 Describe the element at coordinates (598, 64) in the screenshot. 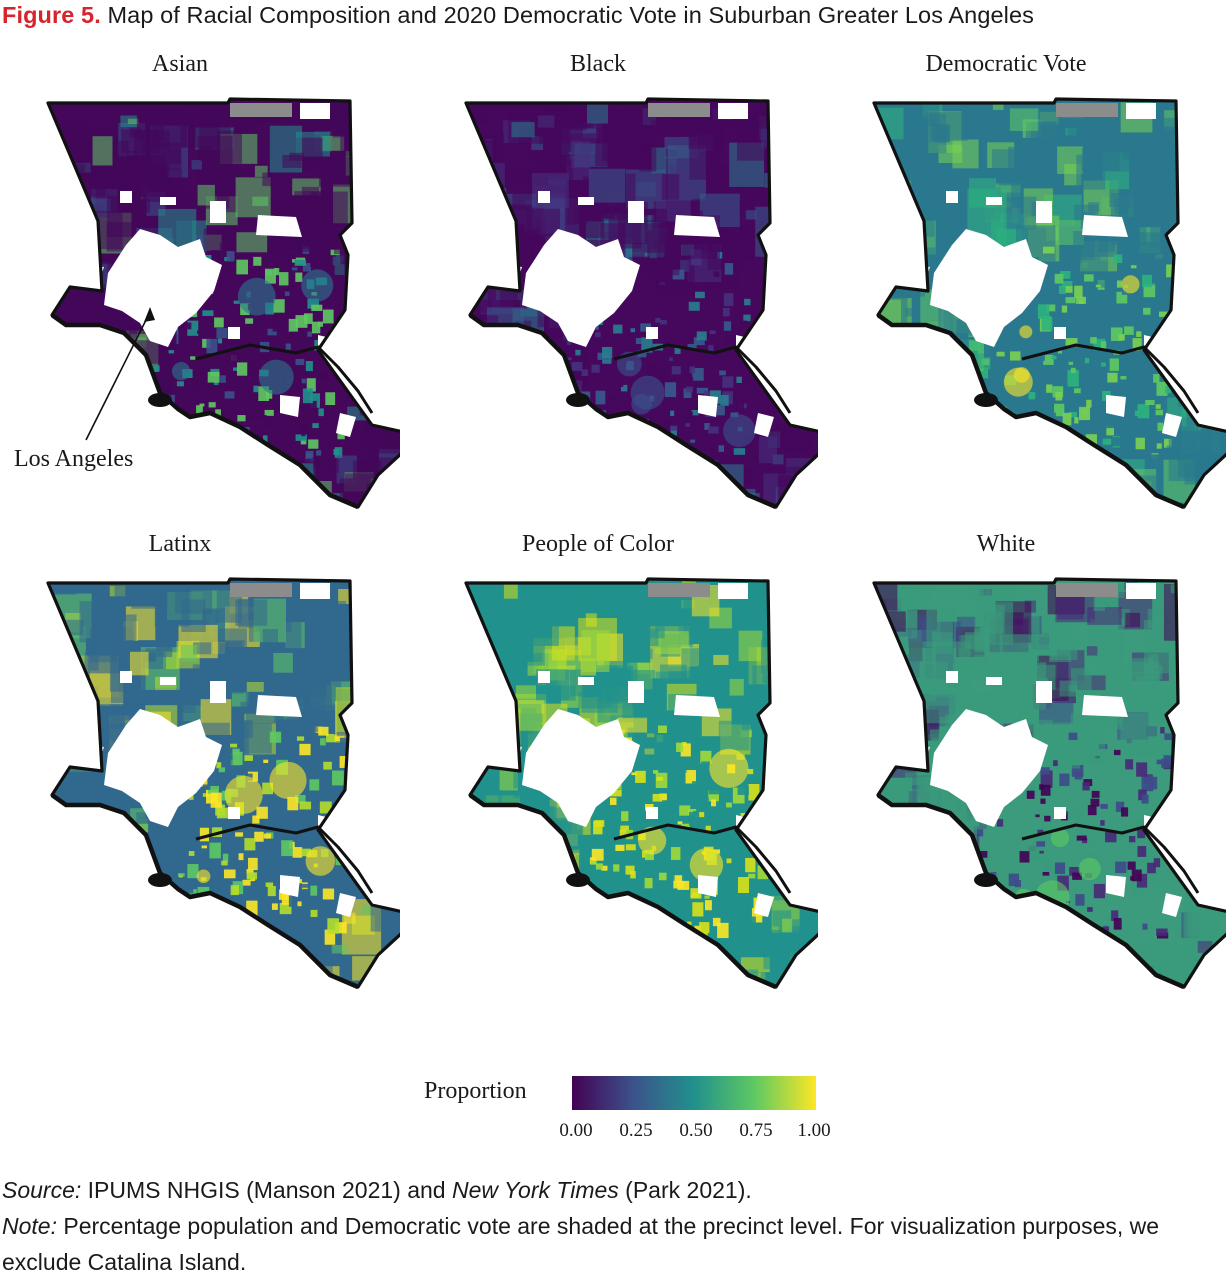

I see `panel-title: Black` at that location.